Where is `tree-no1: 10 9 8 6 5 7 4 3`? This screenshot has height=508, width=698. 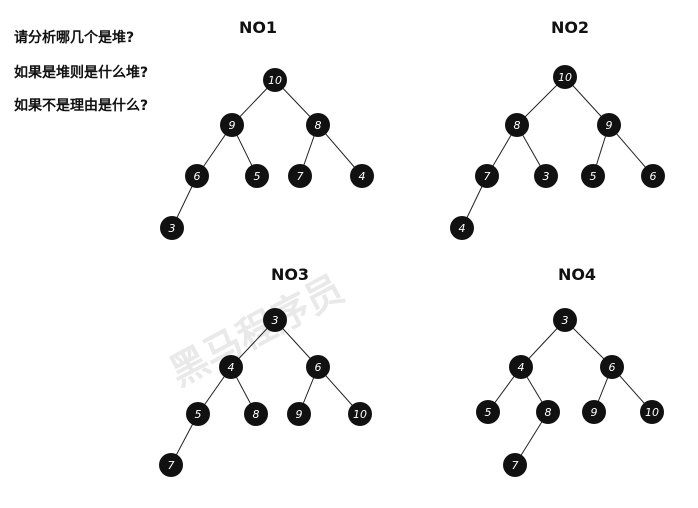
tree-no1: 10 9 8 6 5 7 4 3 is located at coordinates (267, 154).